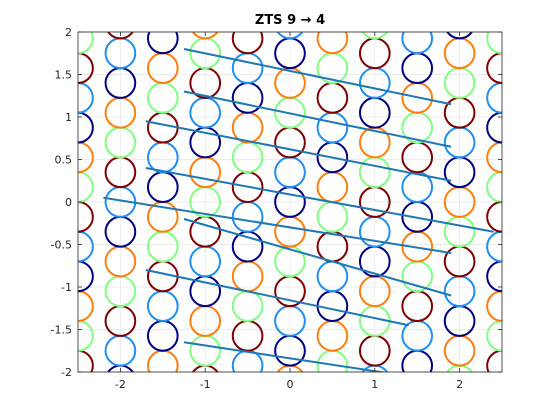 The width and height of the screenshot is (560, 420). What do you see at coordinates (459, 384) in the screenshot?
I see `x-tick-label: 2` at bounding box center [459, 384].